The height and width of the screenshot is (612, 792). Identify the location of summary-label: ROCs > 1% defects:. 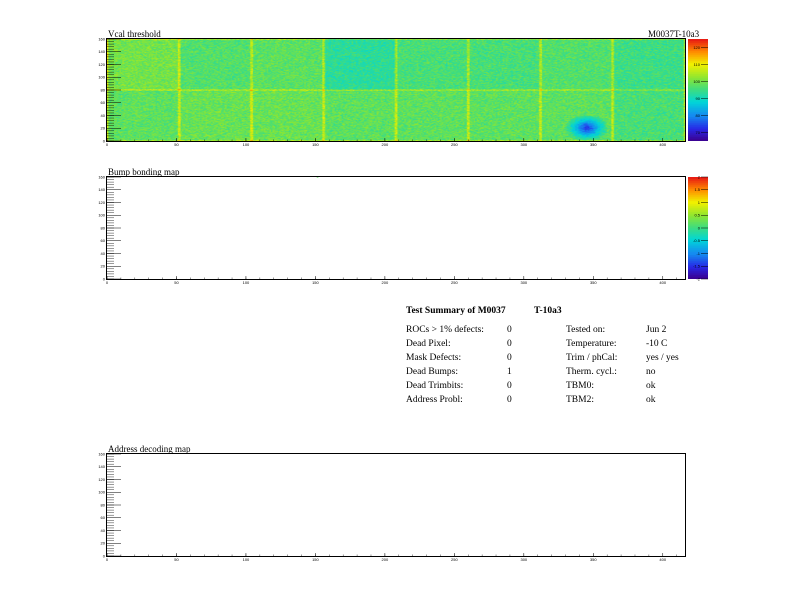
(445, 330).